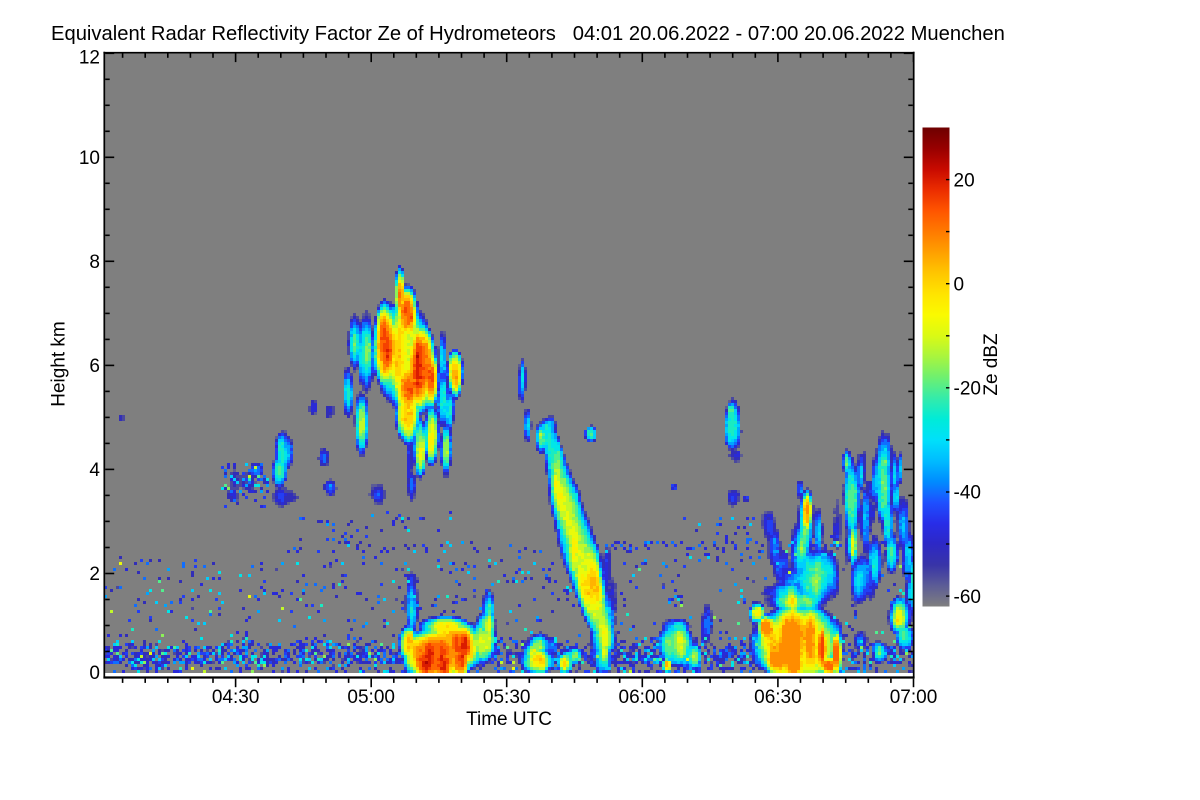 Image resolution: width=1200 pixels, height=800 pixels. Describe the element at coordinates (59, 364) in the screenshot. I see `svg-text: Height km` at that location.